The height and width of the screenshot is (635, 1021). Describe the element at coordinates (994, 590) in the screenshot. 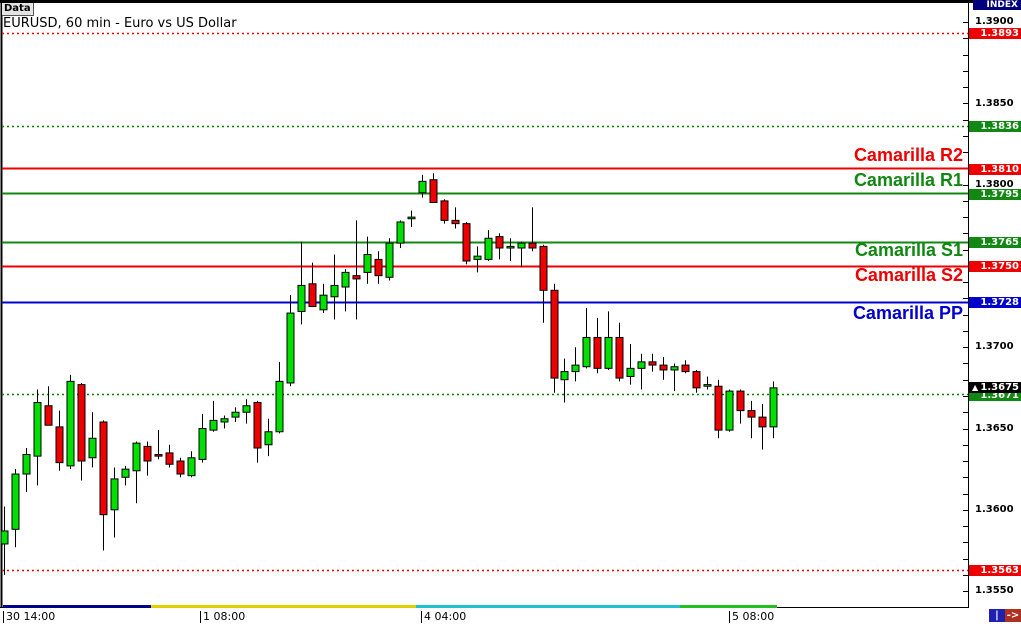

I see `y-tick: 1.3550` at that location.